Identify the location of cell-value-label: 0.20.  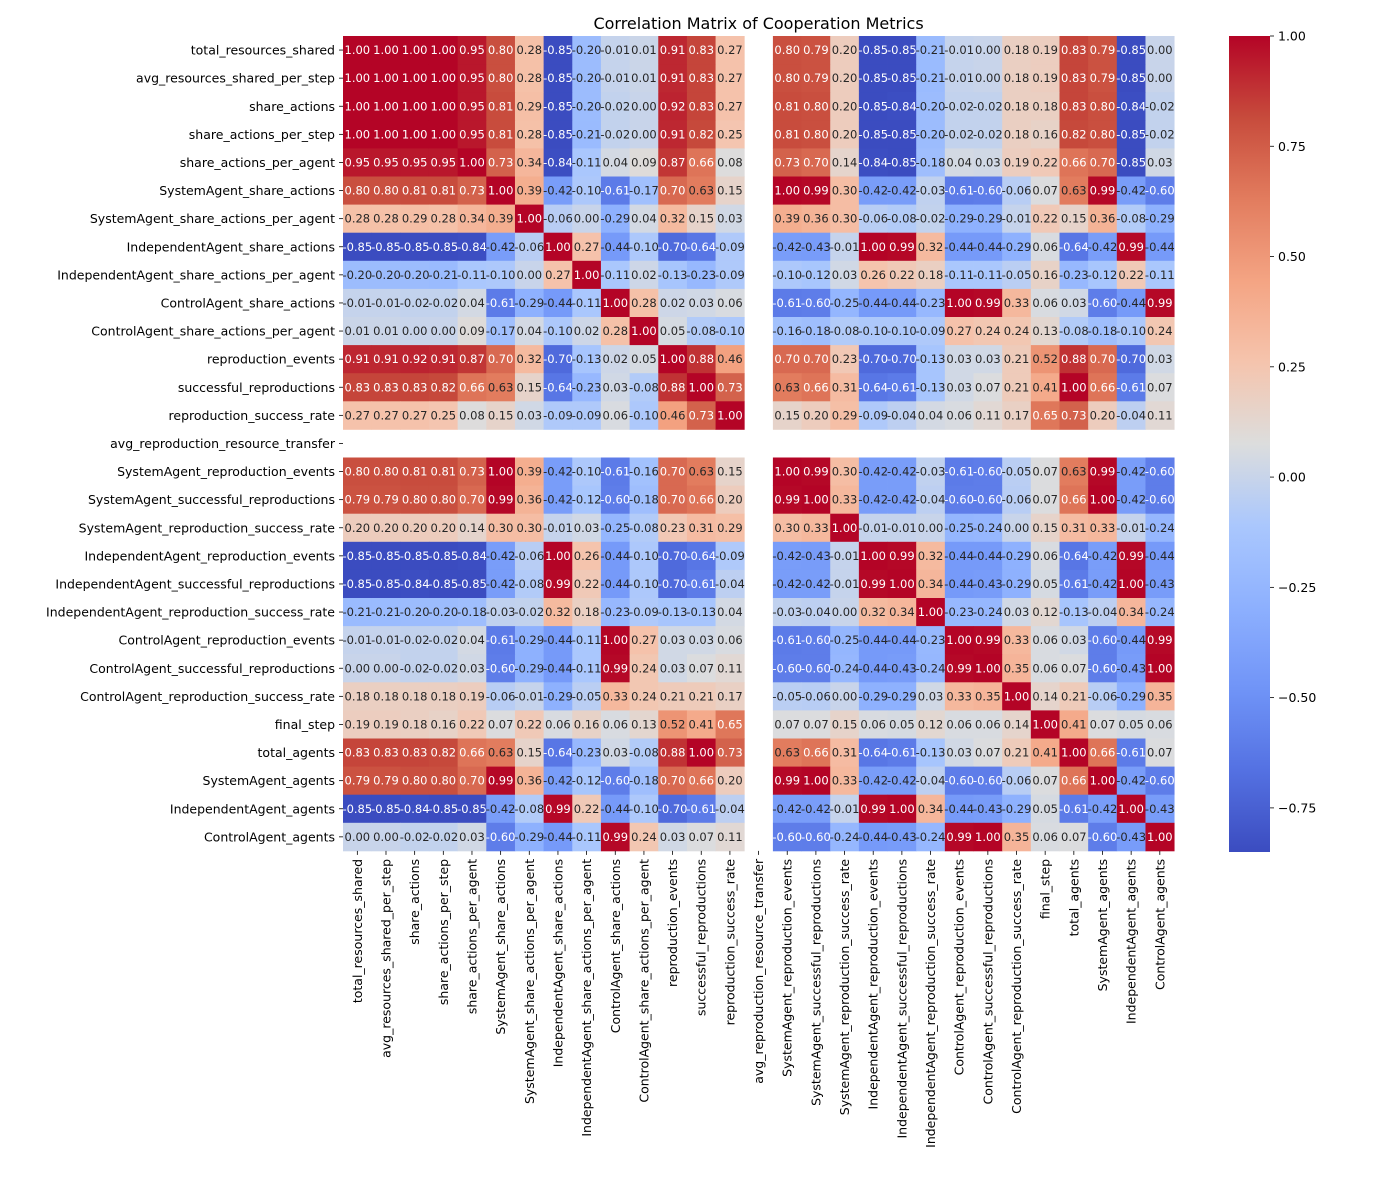
(730, 500).